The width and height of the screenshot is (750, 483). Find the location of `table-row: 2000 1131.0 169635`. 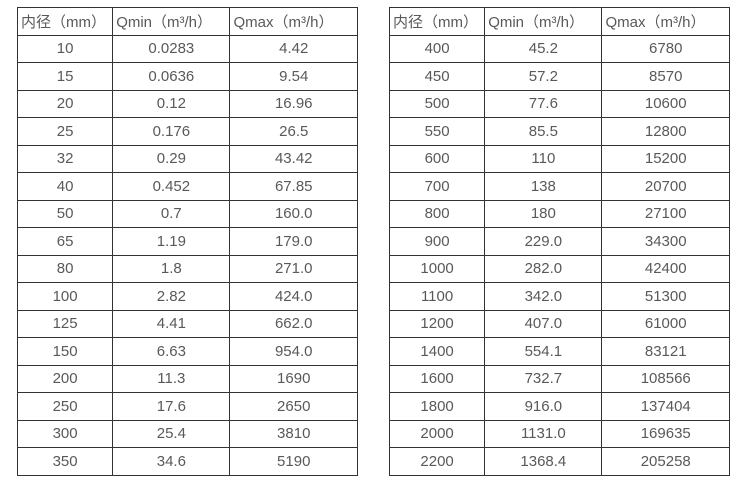

table-row: 2000 1131.0 169635 is located at coordinates (559, 433).